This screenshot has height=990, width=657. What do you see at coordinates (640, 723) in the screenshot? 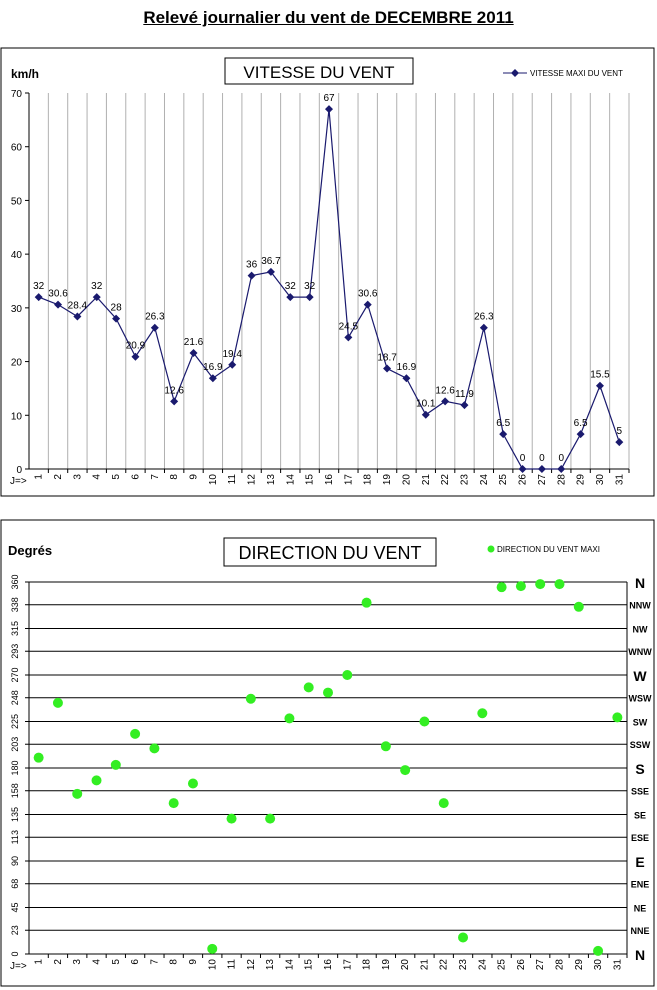
I see `compass-label-sw: SW` at bounding box center [640, 723].